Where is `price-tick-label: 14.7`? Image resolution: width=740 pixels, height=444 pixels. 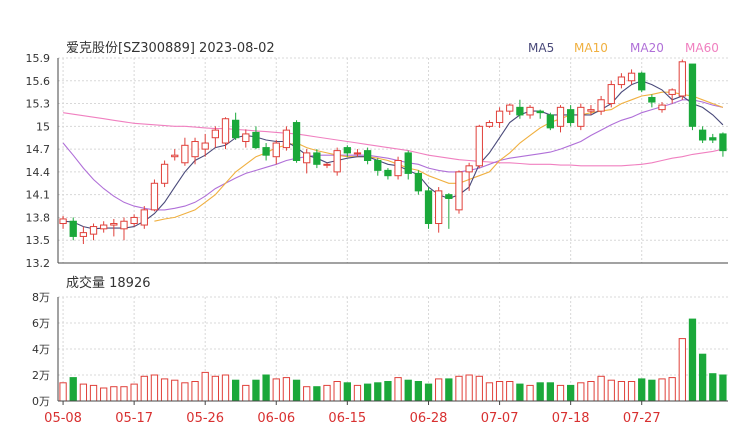 price-tick-label: 14.7 is located at coordinates (38, 149).